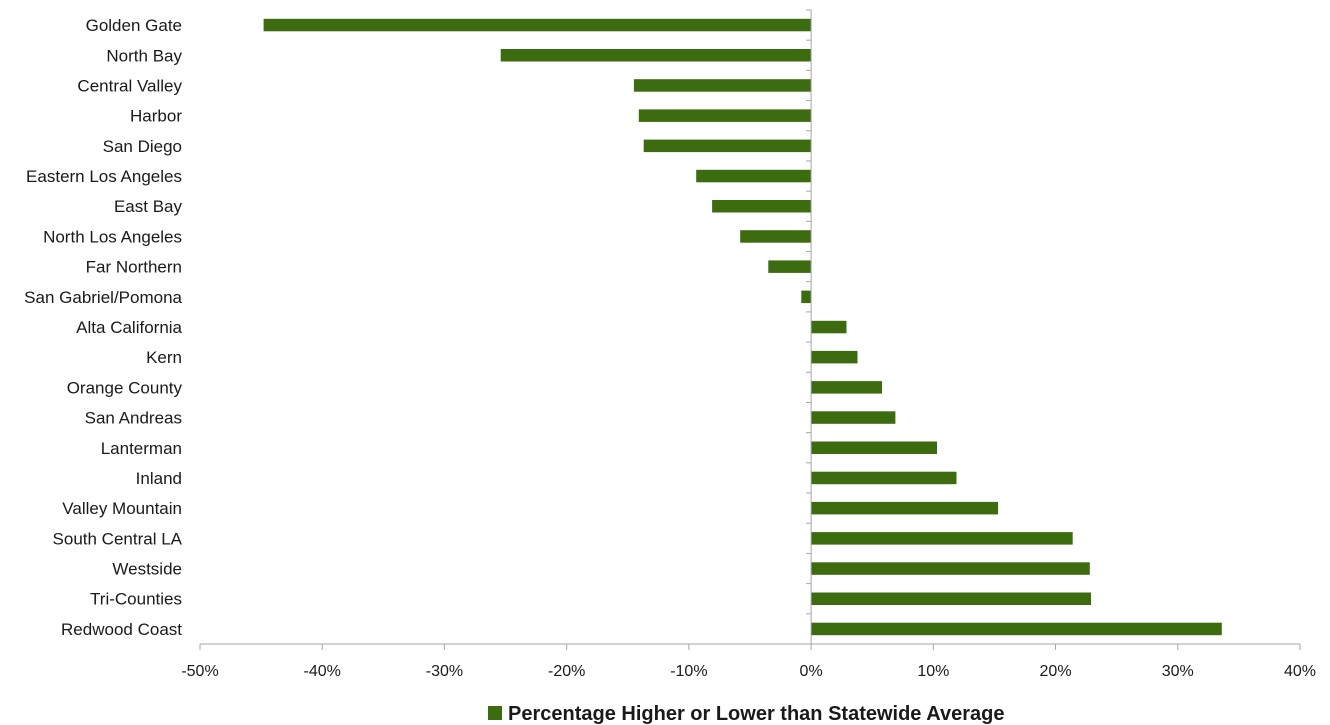 This screenshot has width=1330, height=725. Describe the element at coordinates (322, 671) in the screenshot. I see `x-tick-label: -40%` at that location.